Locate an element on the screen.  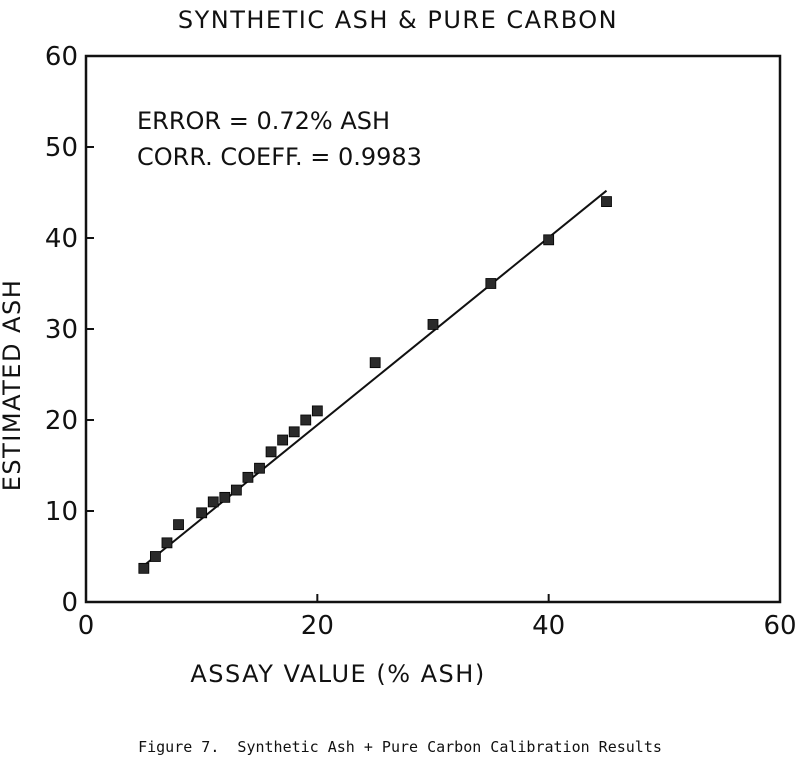
x-tick-label: 60 is located at coordinates (779, 626).